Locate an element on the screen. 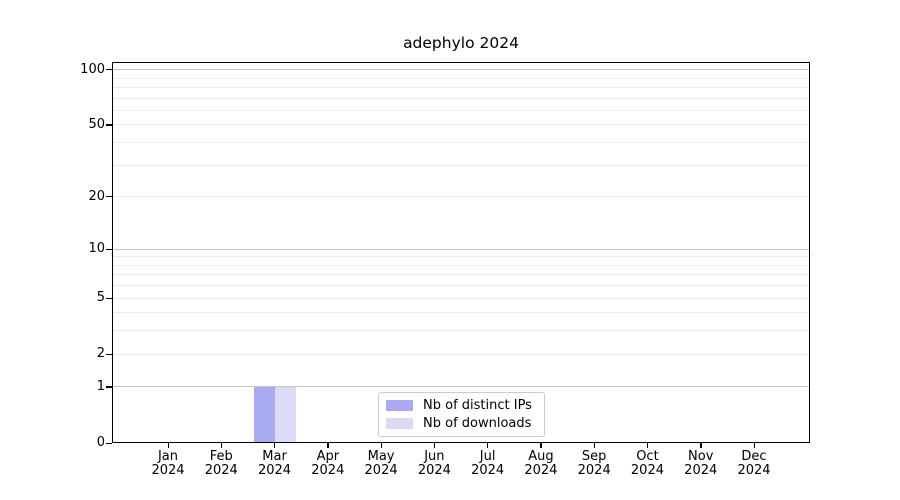 Image resolution: width=900 pixels, height=500 pixels. x-tick-label: Jan 2024 is located at coordinates (168, 463).